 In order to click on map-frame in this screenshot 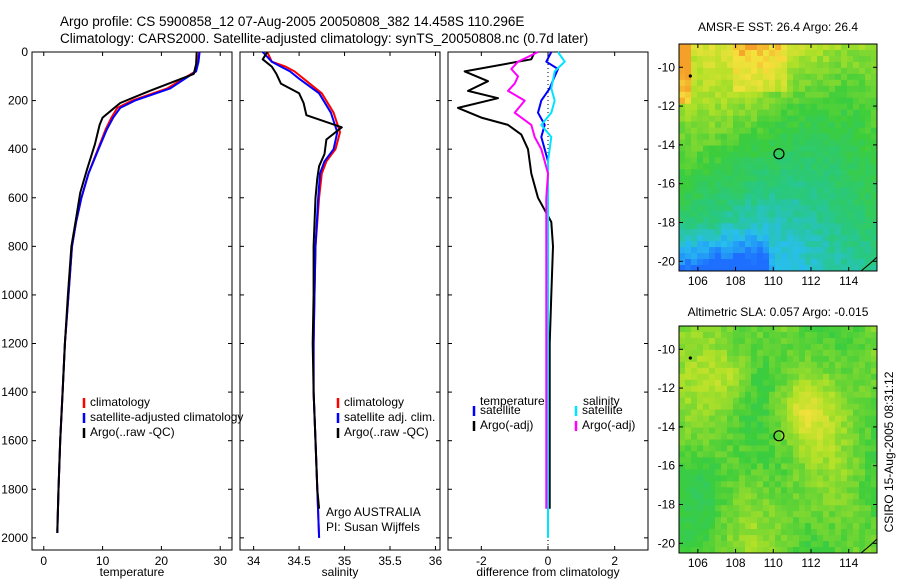, I will do `click(778, 439)`.